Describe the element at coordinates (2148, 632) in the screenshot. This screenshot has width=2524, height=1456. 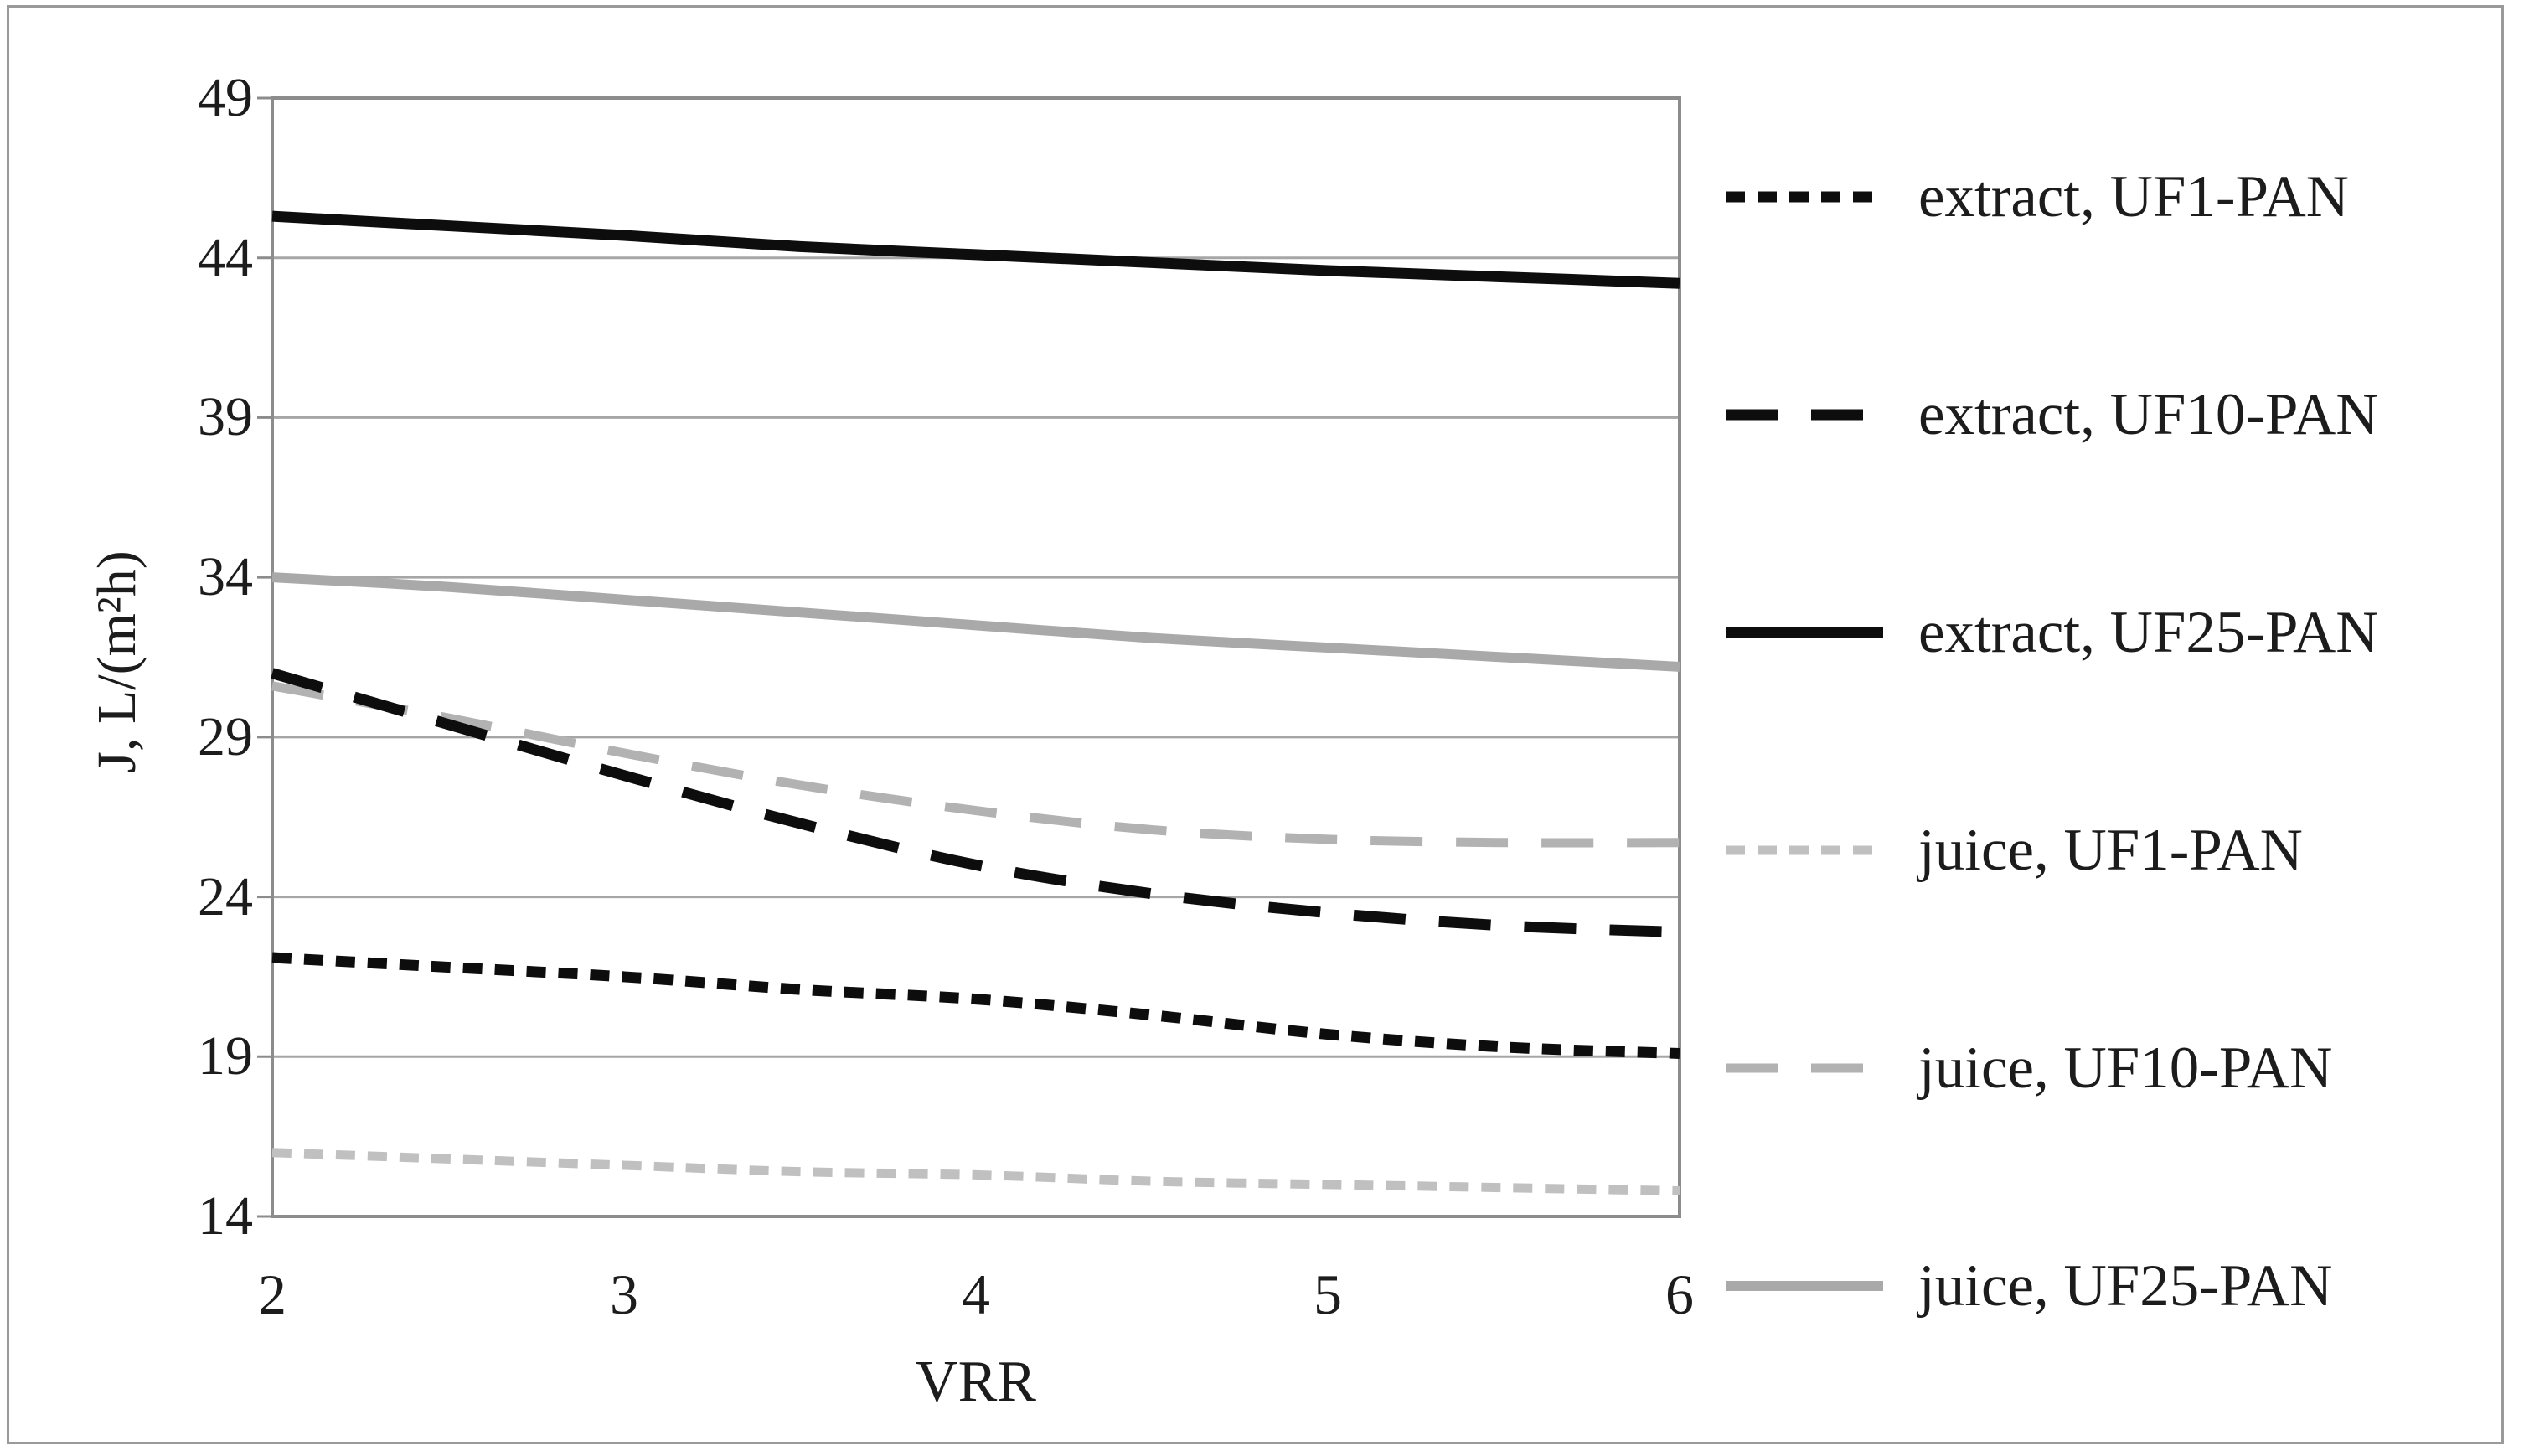
I see `legend-label: extract, UF25-PAN` at that location.